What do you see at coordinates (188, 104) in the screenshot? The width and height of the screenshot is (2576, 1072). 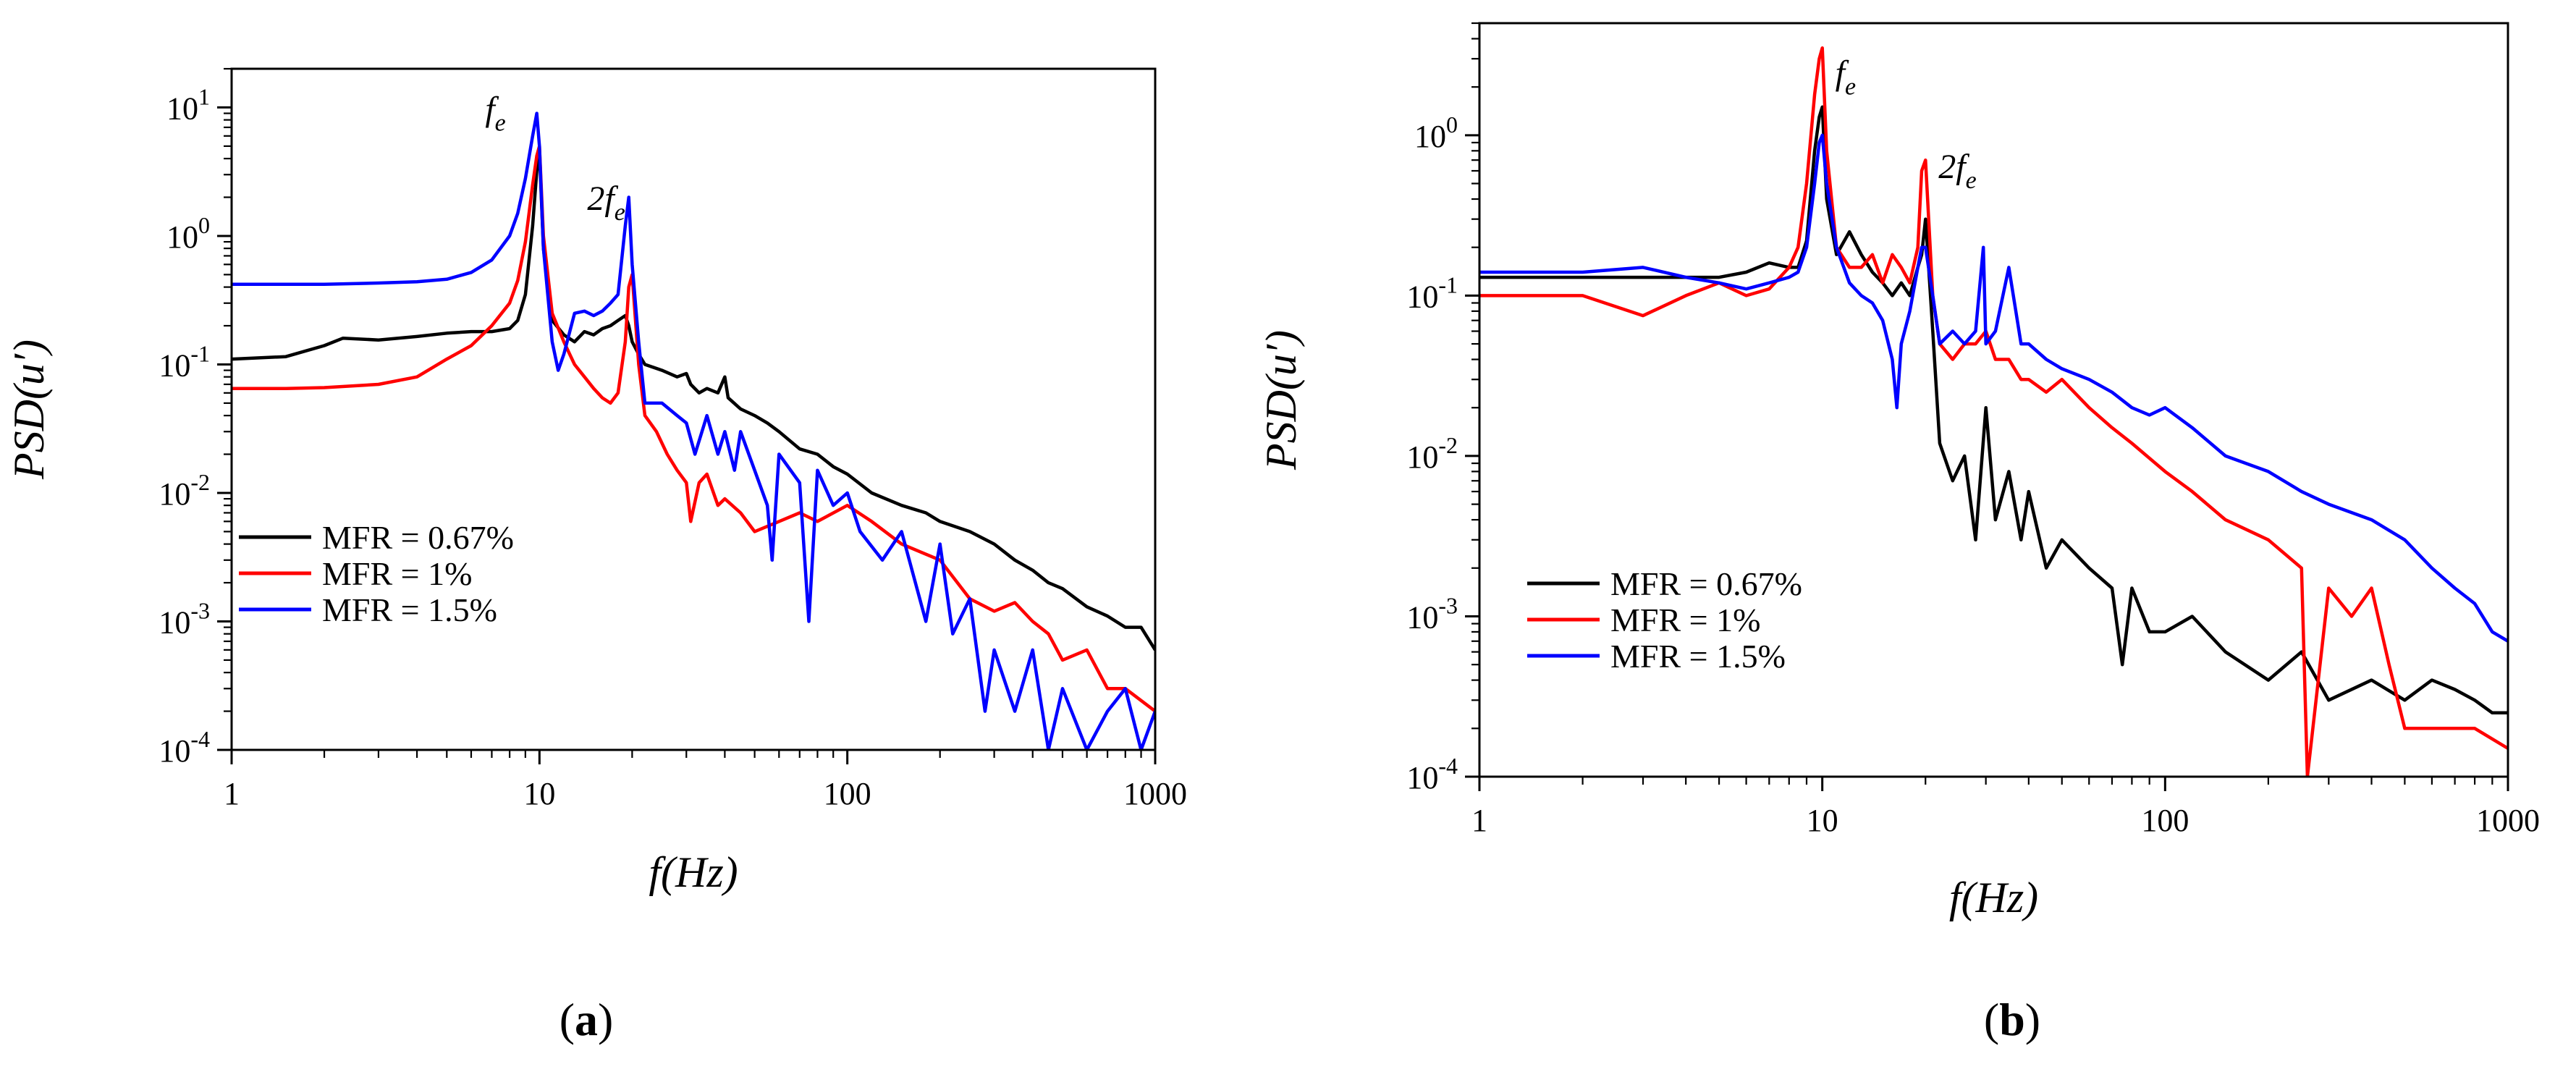 I see `y-tick-label: 10¹` at bounding box center [188, 104].